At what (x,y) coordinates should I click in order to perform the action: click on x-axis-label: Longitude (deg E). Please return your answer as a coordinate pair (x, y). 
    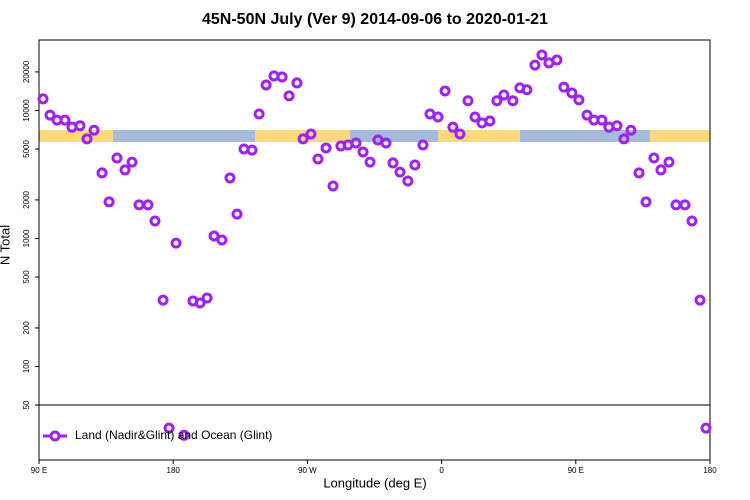
    Looking at the image, I should click on (374, 482).